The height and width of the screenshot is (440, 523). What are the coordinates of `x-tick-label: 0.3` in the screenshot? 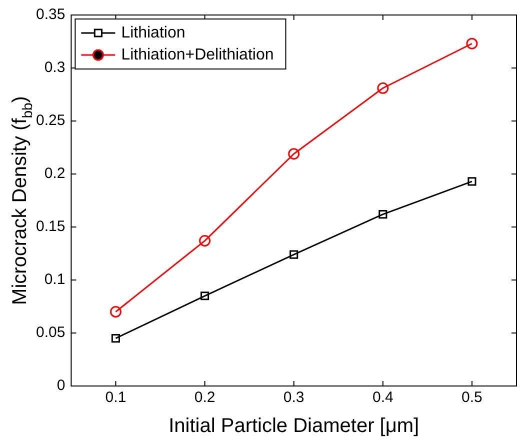 It's located at (293, 397).